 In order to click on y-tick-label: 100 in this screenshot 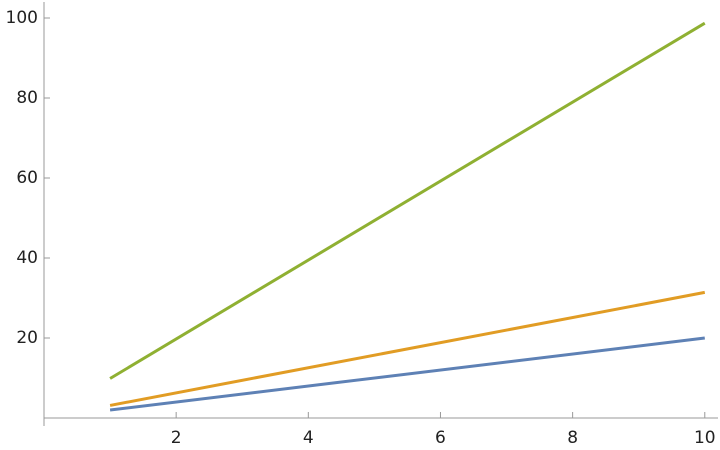, I will do `click(22, 18)`.